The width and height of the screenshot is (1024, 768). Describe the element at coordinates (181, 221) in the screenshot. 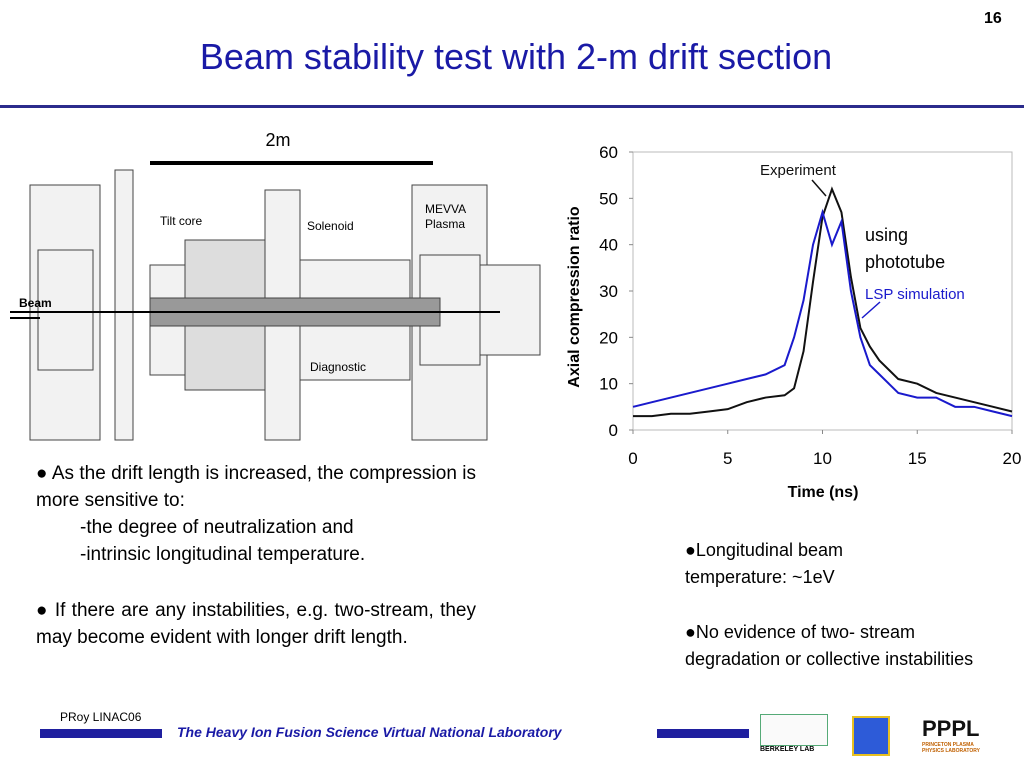

I see `diagram-label: Tilt core` at that location.